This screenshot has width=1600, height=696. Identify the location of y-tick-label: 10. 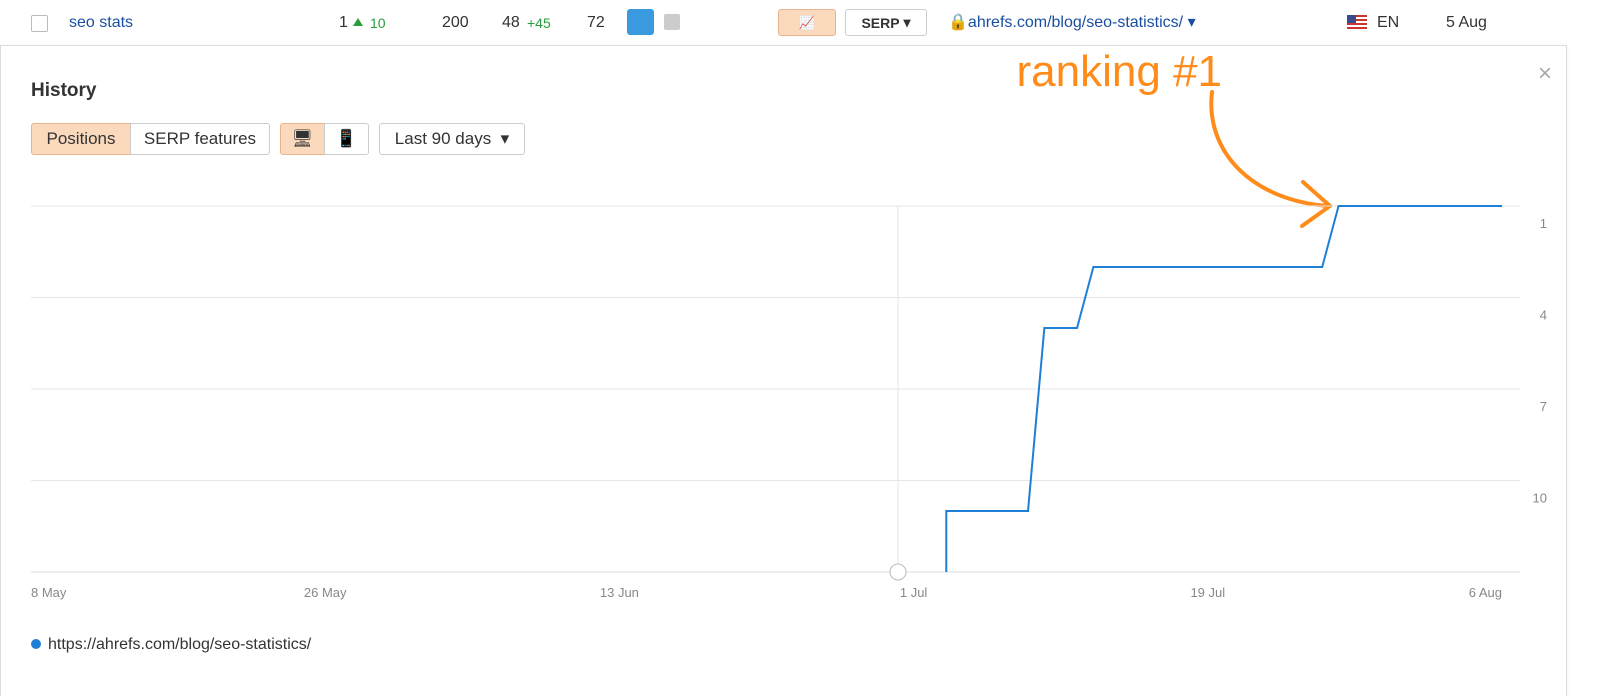
(1540, 498).